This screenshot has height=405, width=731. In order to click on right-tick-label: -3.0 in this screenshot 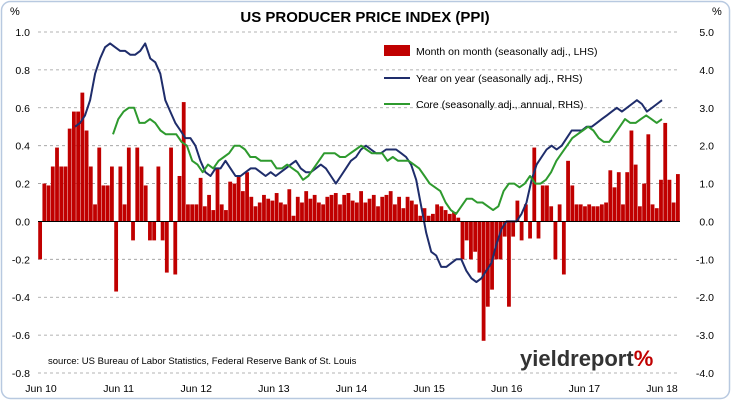, I will do `click(705, 336)`.